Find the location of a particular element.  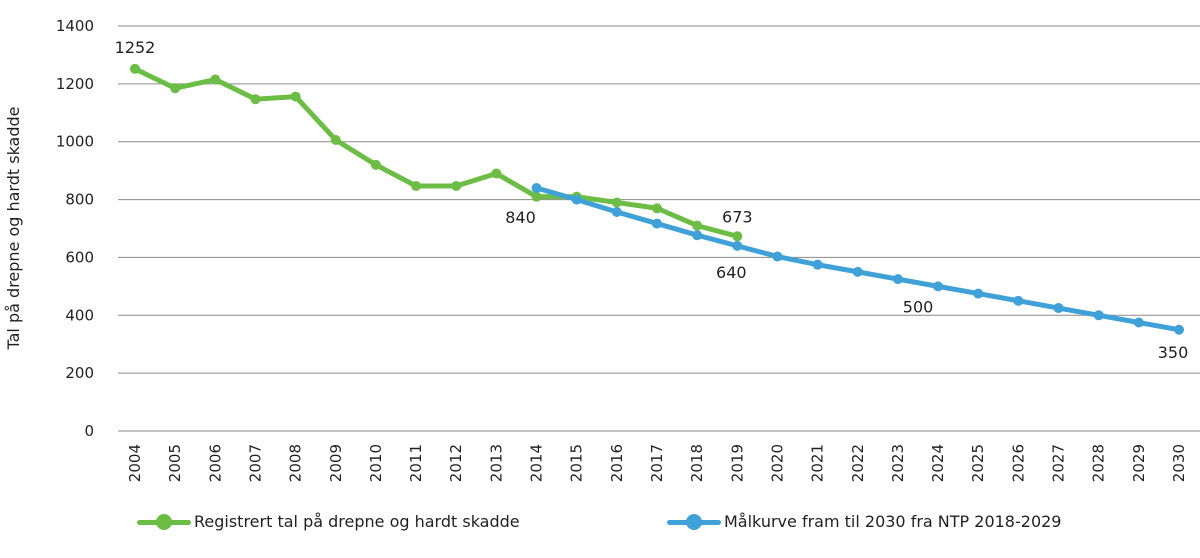

x-tick-label: 2014 is located at coordinates (537, 463).